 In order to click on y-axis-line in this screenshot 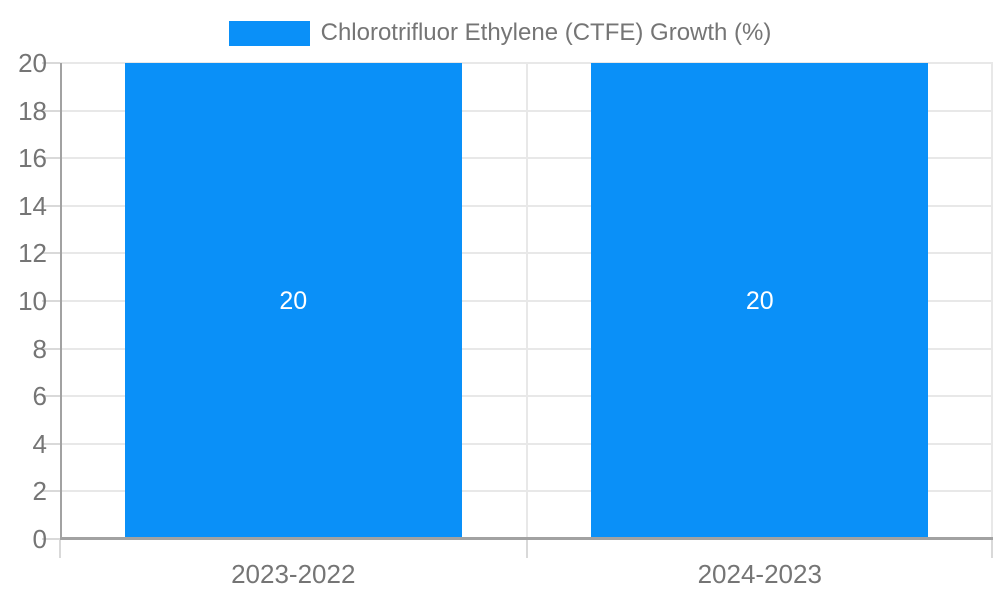, I will do `click(61, 301)`.